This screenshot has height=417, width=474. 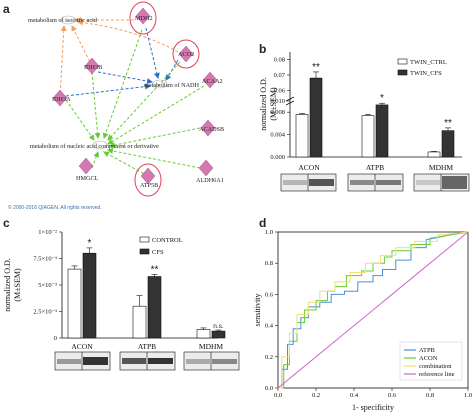 What do you see at coordinates (82, 346) in the screenshot?
I see `chart-c-category-label: ACON` at bounding box center [82, 346].